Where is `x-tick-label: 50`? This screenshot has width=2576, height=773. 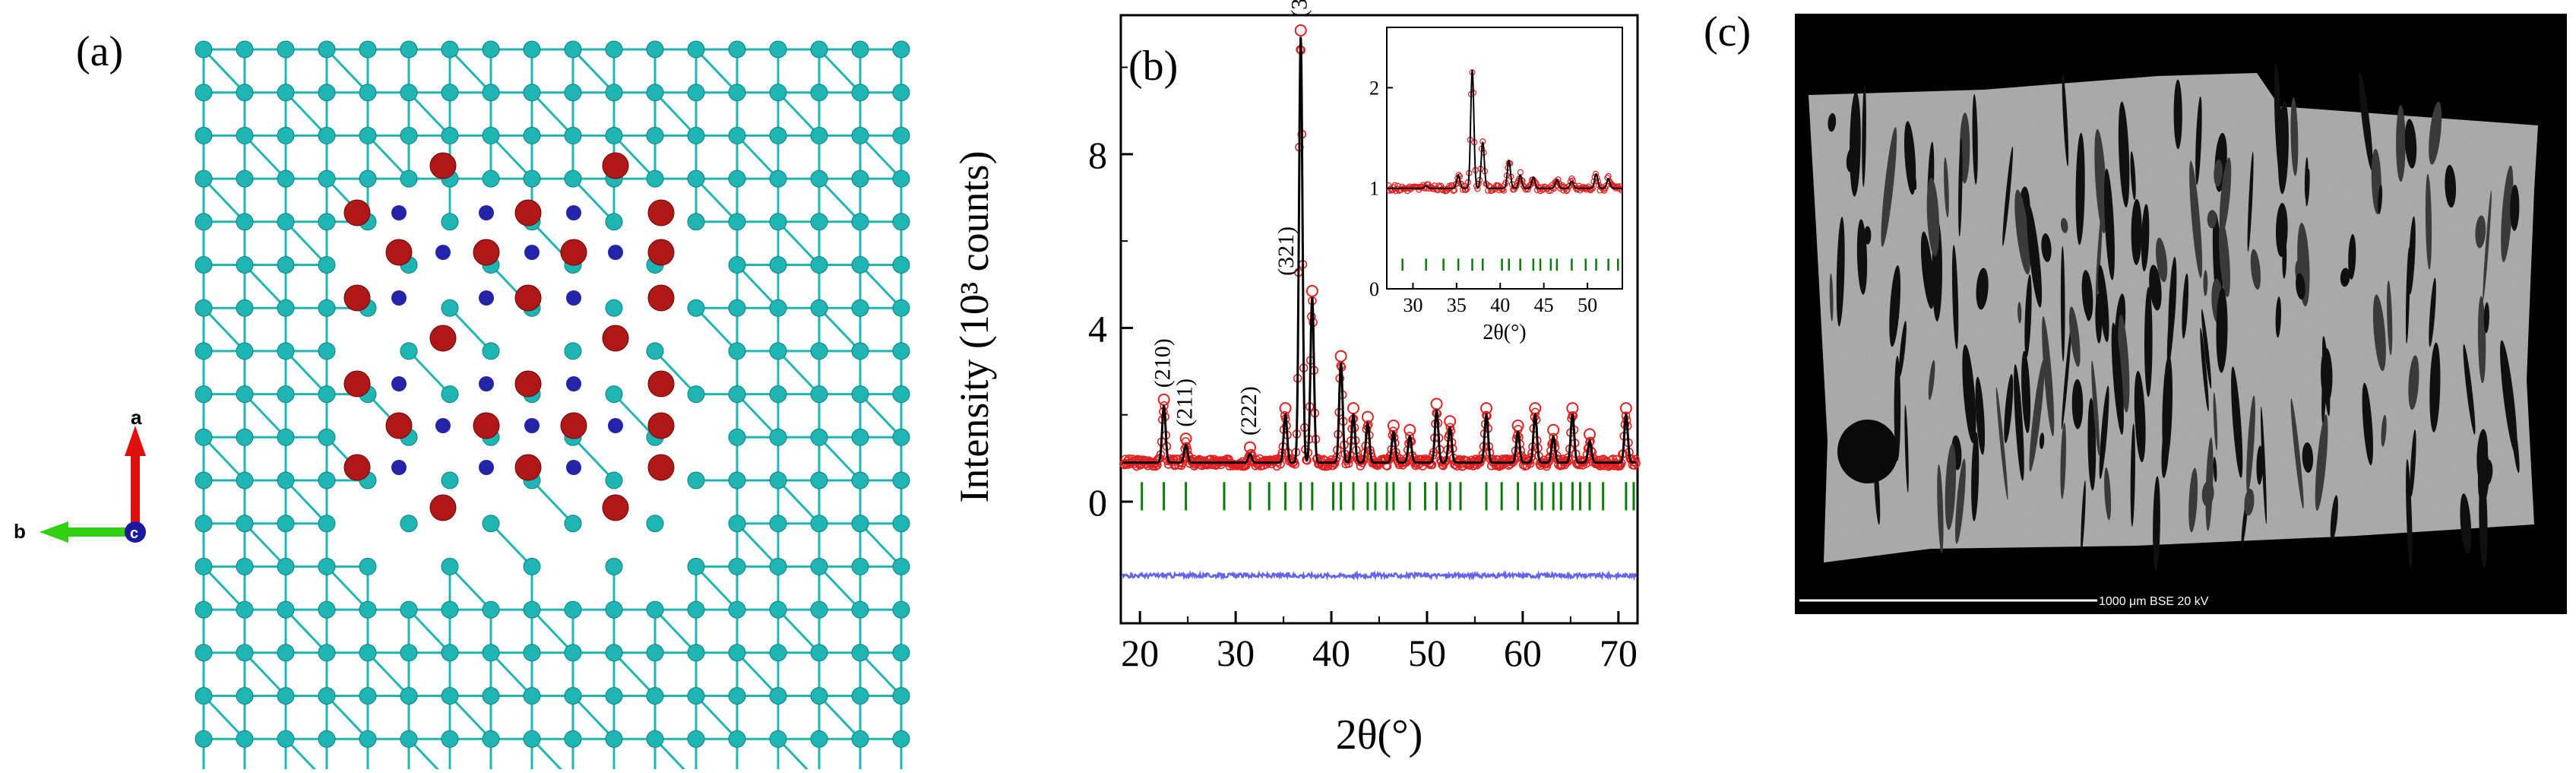 x-tick-label: 50 is located at coordinates (1427, 653).